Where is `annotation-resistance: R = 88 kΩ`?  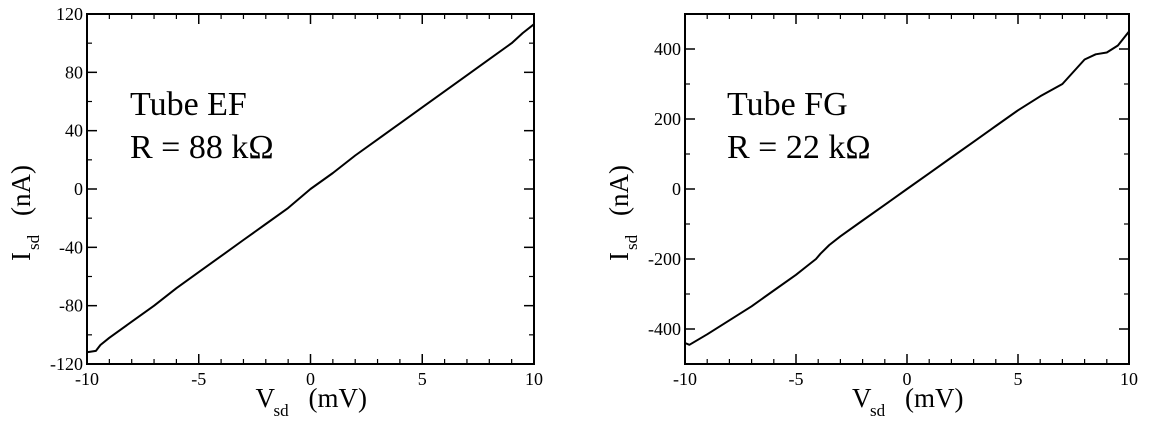 annotation-resistance: R = 88 kΩ is located at coordinates (202, 147).